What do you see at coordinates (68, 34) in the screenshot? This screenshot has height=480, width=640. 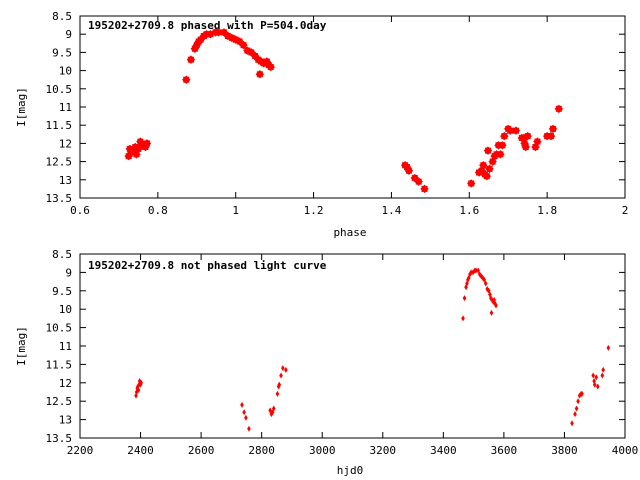 I see `phased-y-tick-label: 9` at bounding box center [68, 34].